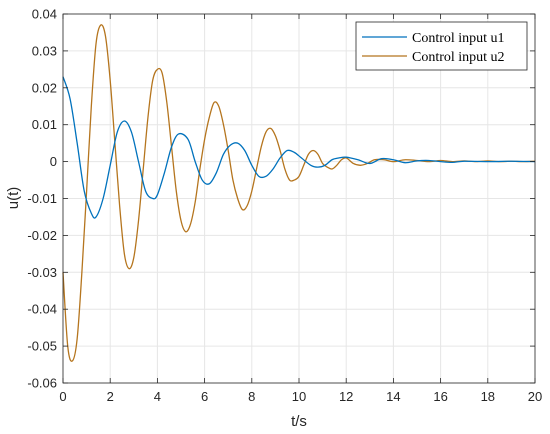  What do you see at coordinates (53, 161) in the screenshot?
I see `y-tick-label: 0` at bounding box center [53, 161].